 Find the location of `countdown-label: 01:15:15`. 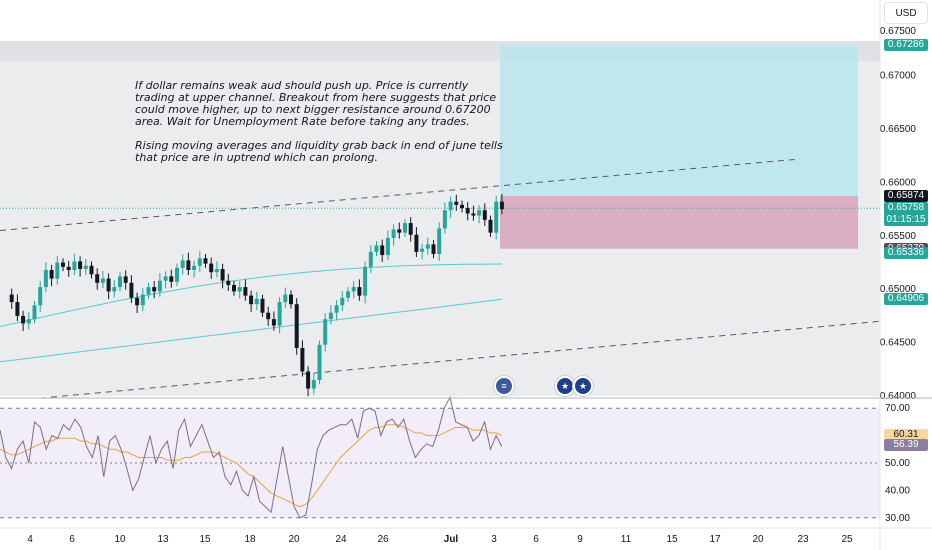

countdown-label: 01:15:15 is located at coordinates (906, 220).